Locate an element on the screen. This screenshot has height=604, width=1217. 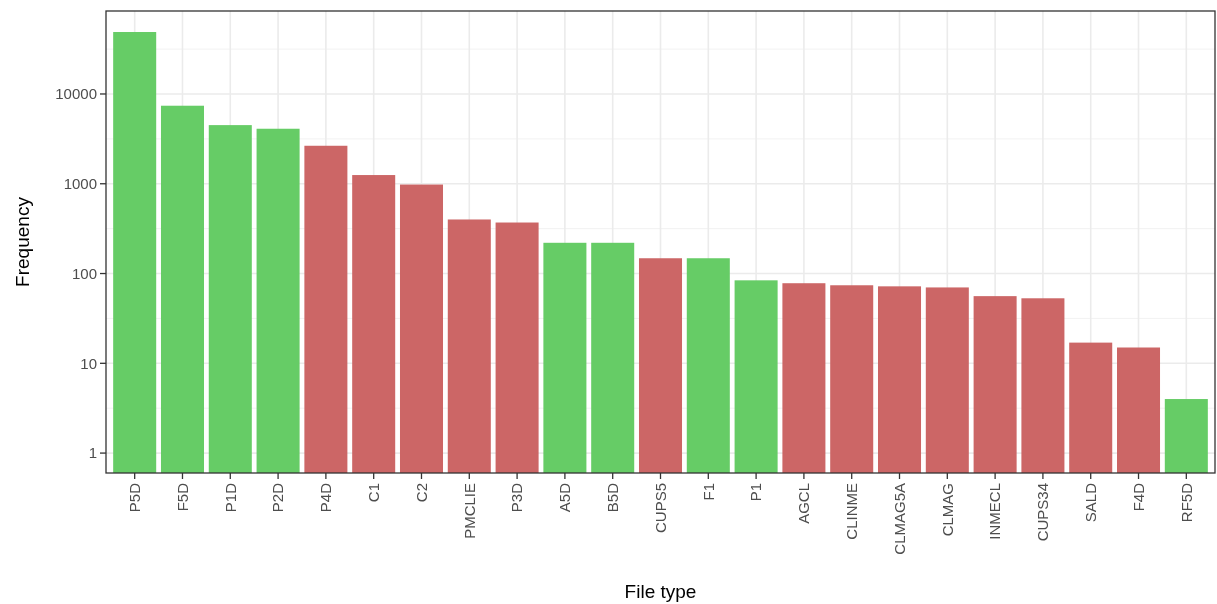
x-tick-label: C1 is located at coordinates (373, 493).